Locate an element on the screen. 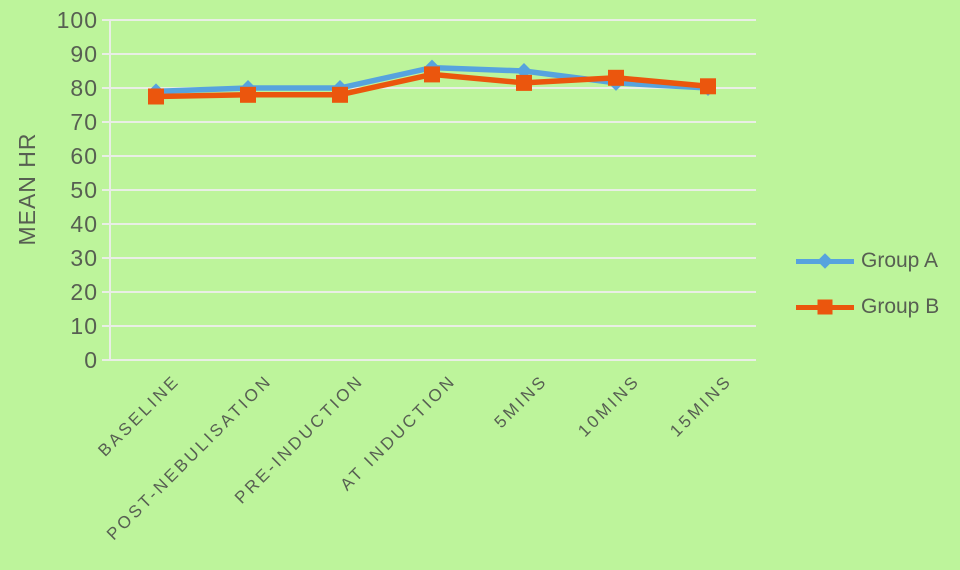 The height and width of the screenshot is (570, 960). y-axis-title: MEAN HR is located at coordinates (27, 189).